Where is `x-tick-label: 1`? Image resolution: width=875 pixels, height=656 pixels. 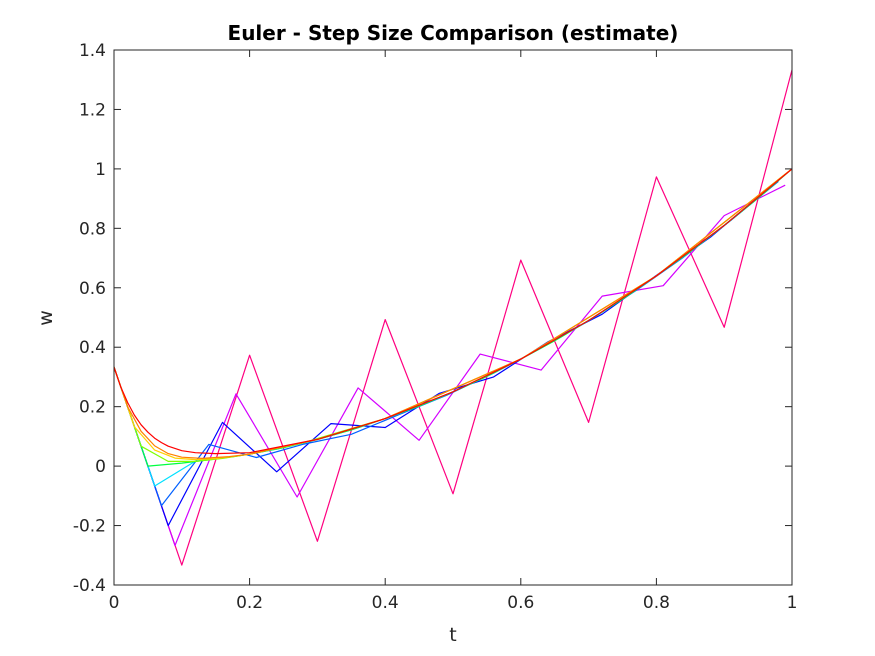 x-tick-label: 1 is located at coordinates (792, 603).